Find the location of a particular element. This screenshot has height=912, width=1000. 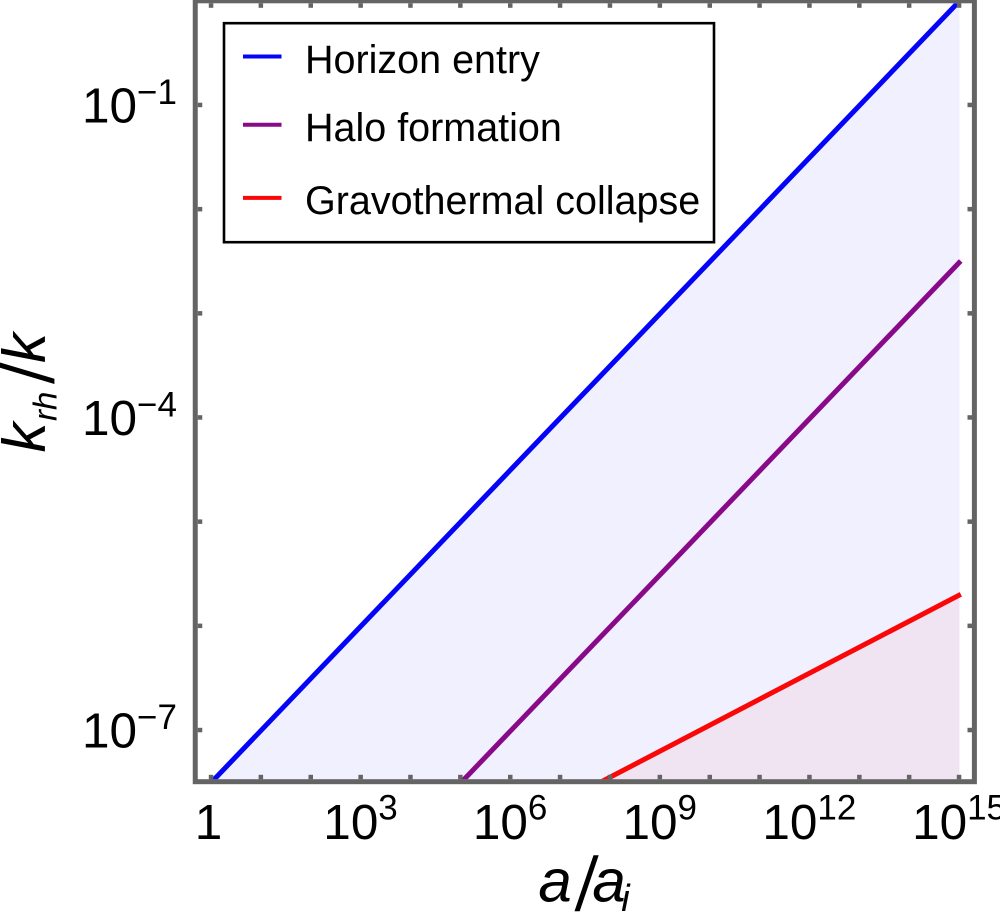

svg-text: i is located at coordinates (626, 895).